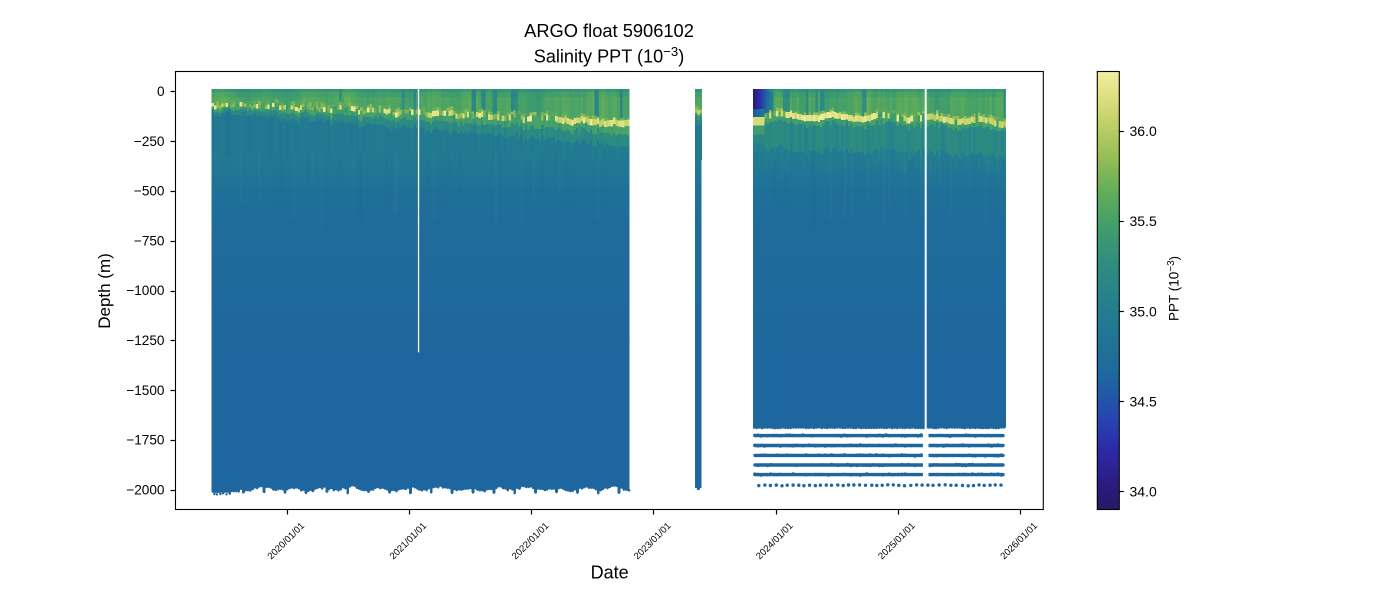 This screenshot has width=1400, height=605. I want to click on svg-text: 34.5, so click(1143, 402).